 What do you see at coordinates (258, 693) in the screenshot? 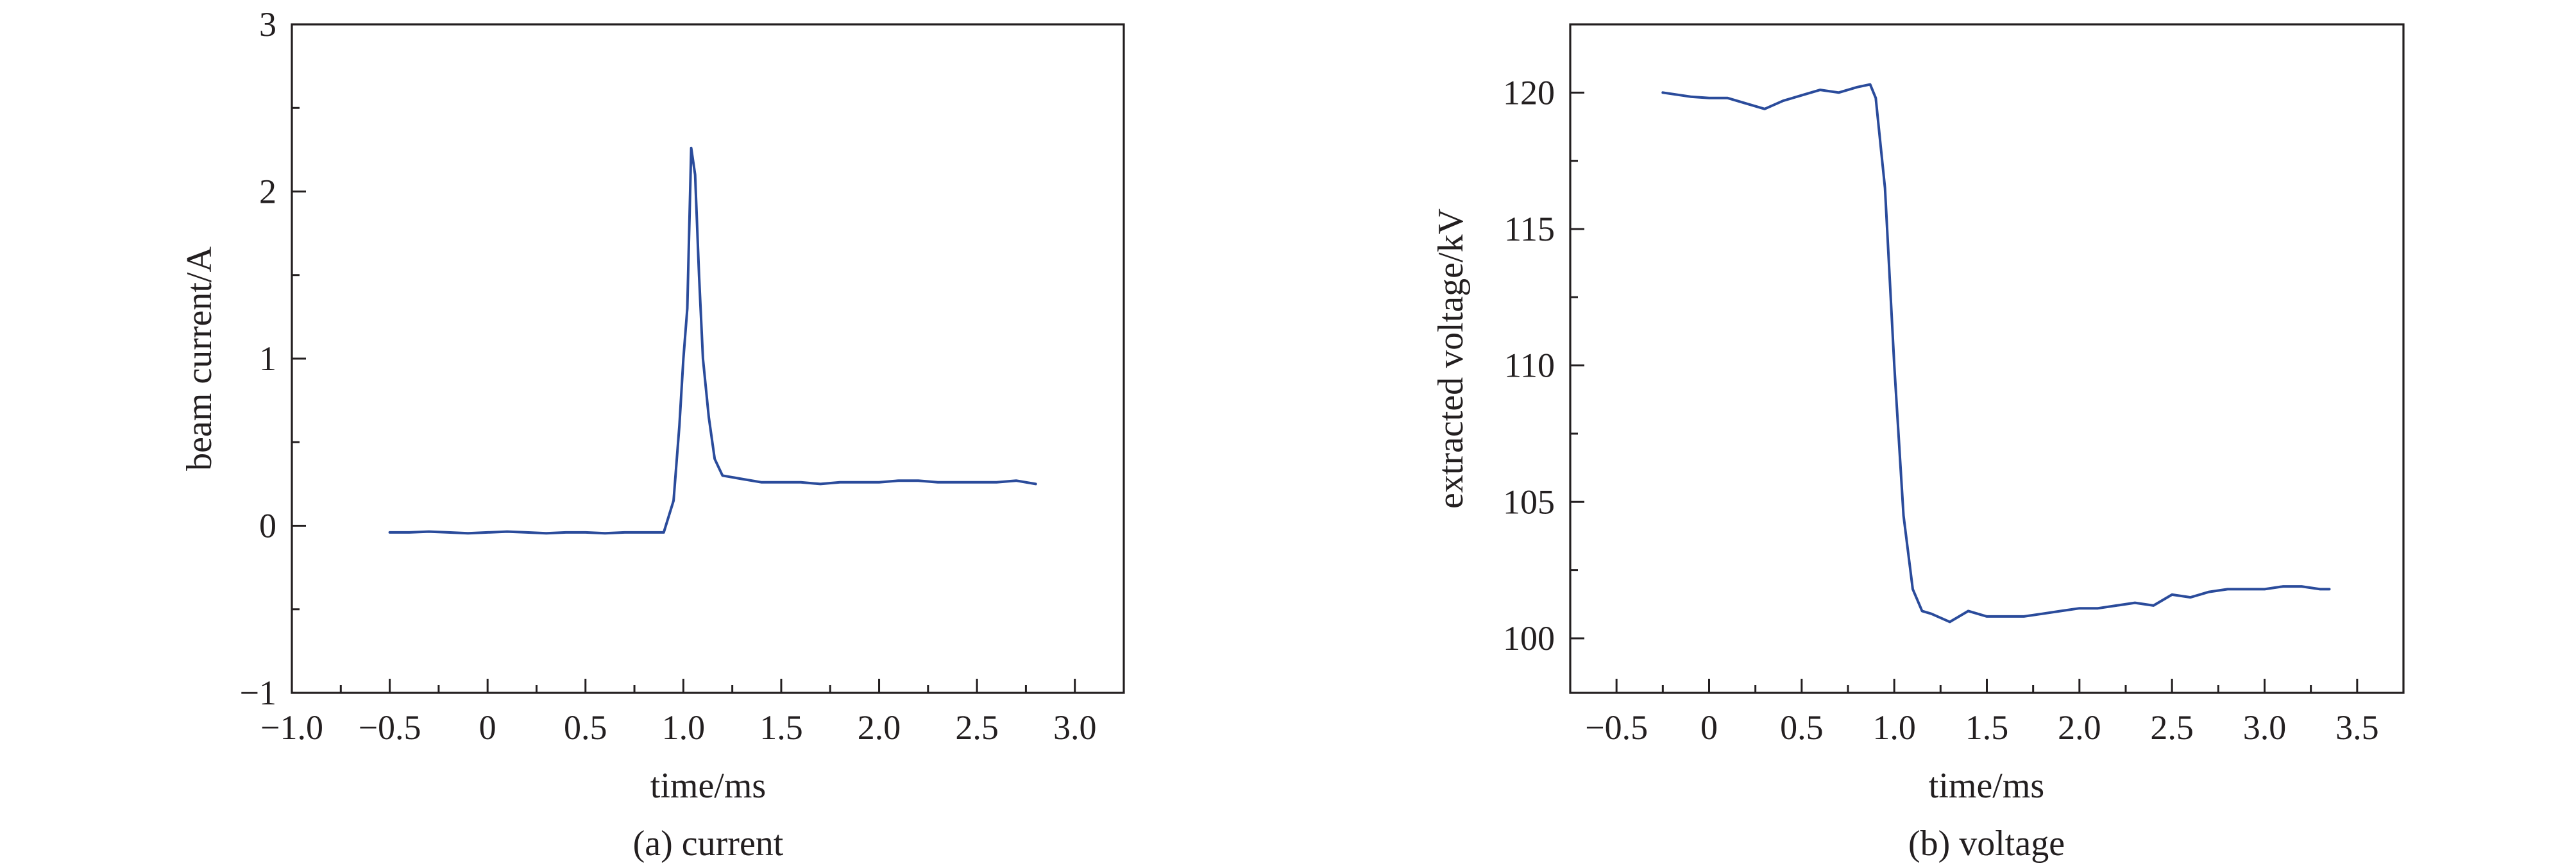
I see `y-tick-label: −1` at bounding box center [258, 693].